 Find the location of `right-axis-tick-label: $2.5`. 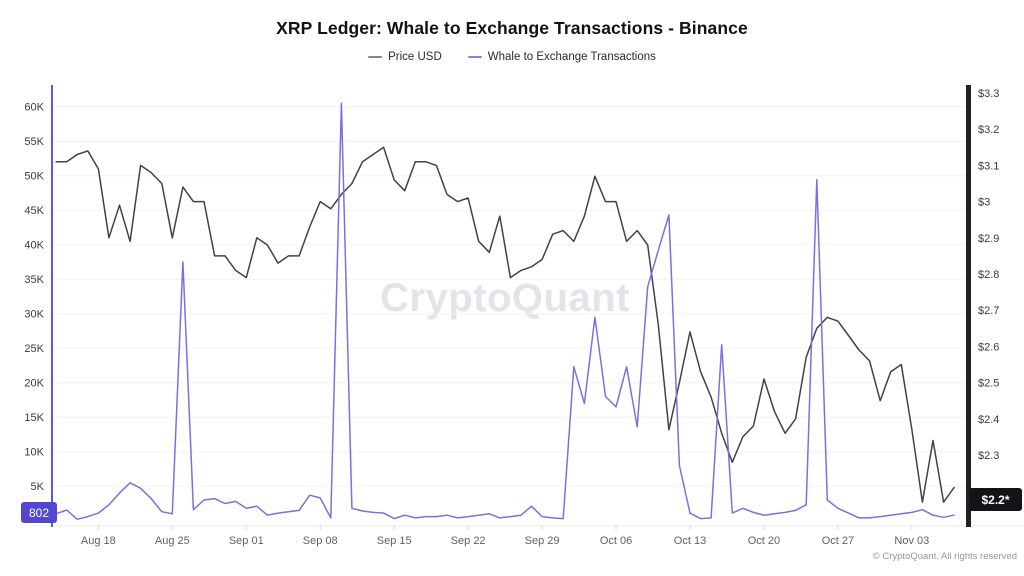

right-axis-tick-label: $2.5 is located at coordinates (988, 384).